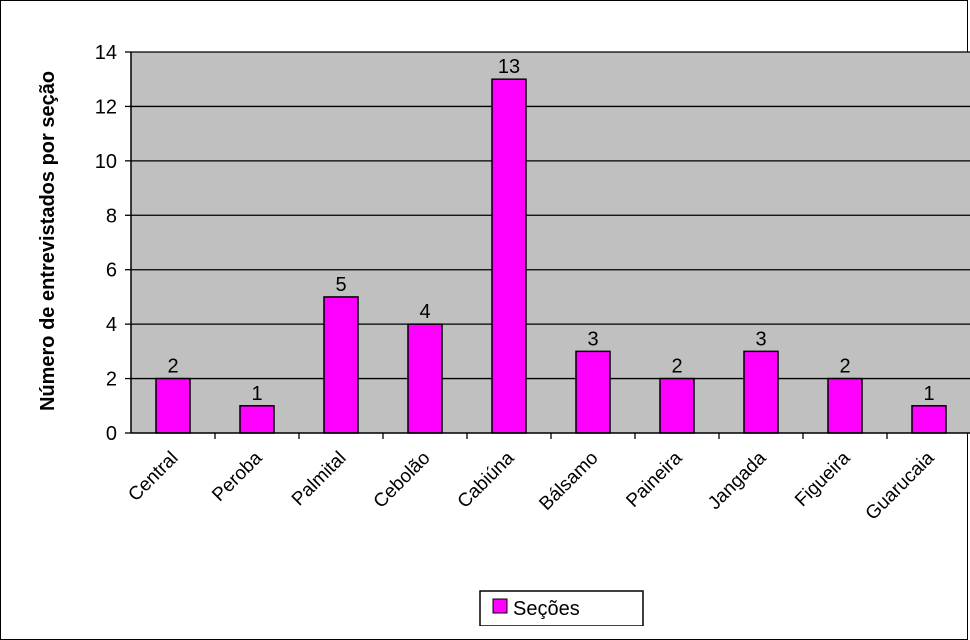 The width and height of the screenshot is (970, 640). Describe the element at coordinates (153, 477) in the screenshot. I see `x-tick-label: Central` at that location.